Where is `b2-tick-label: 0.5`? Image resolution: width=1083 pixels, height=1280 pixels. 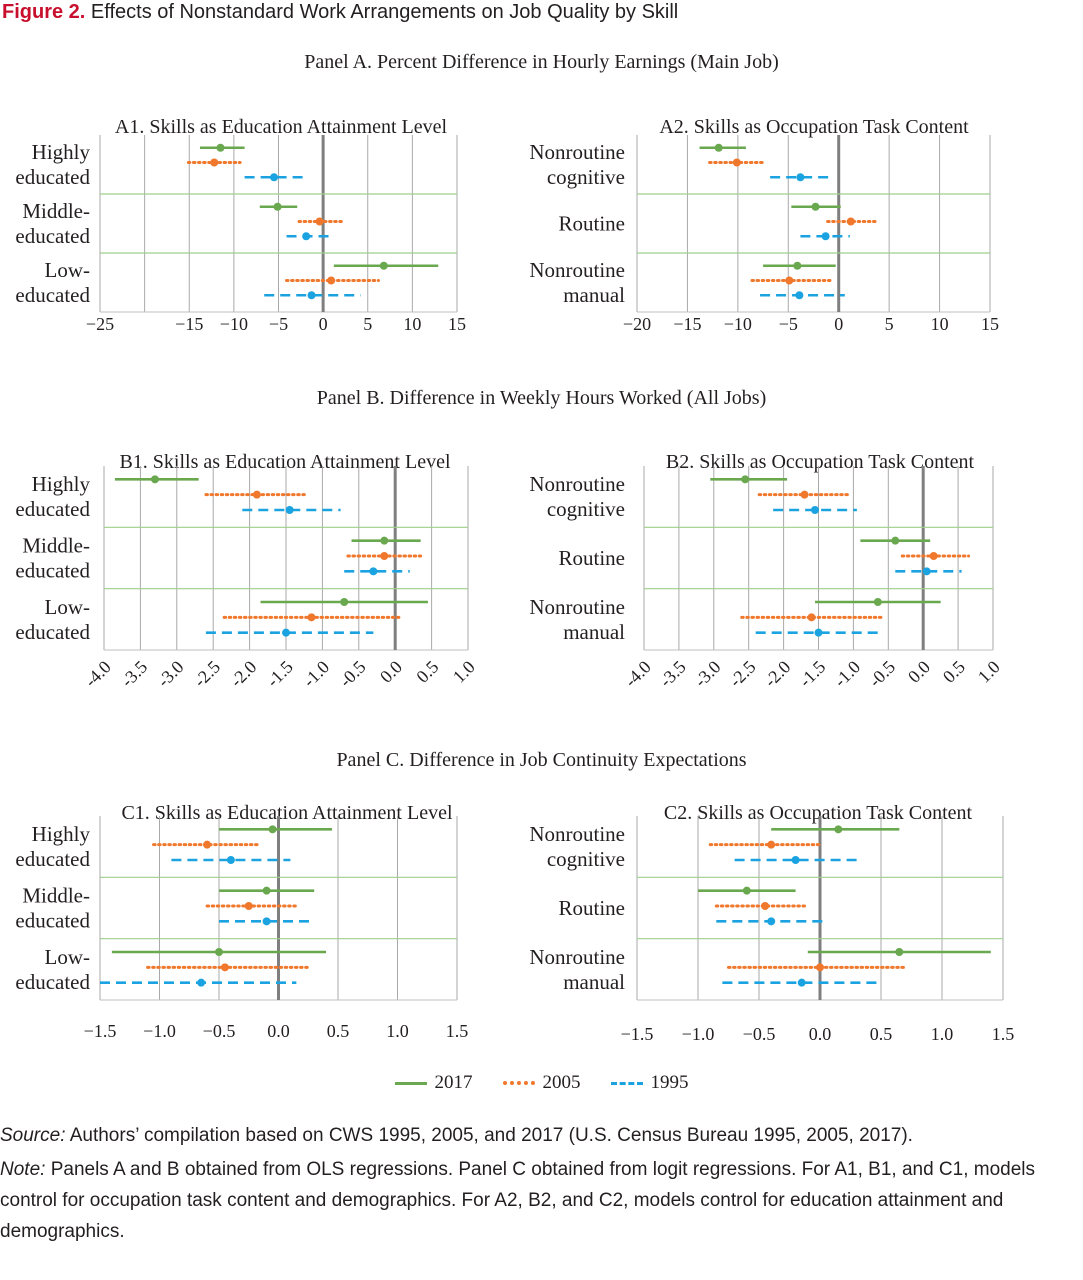
b2-tick-label: 0.5 is located at coordinates (954, 672).